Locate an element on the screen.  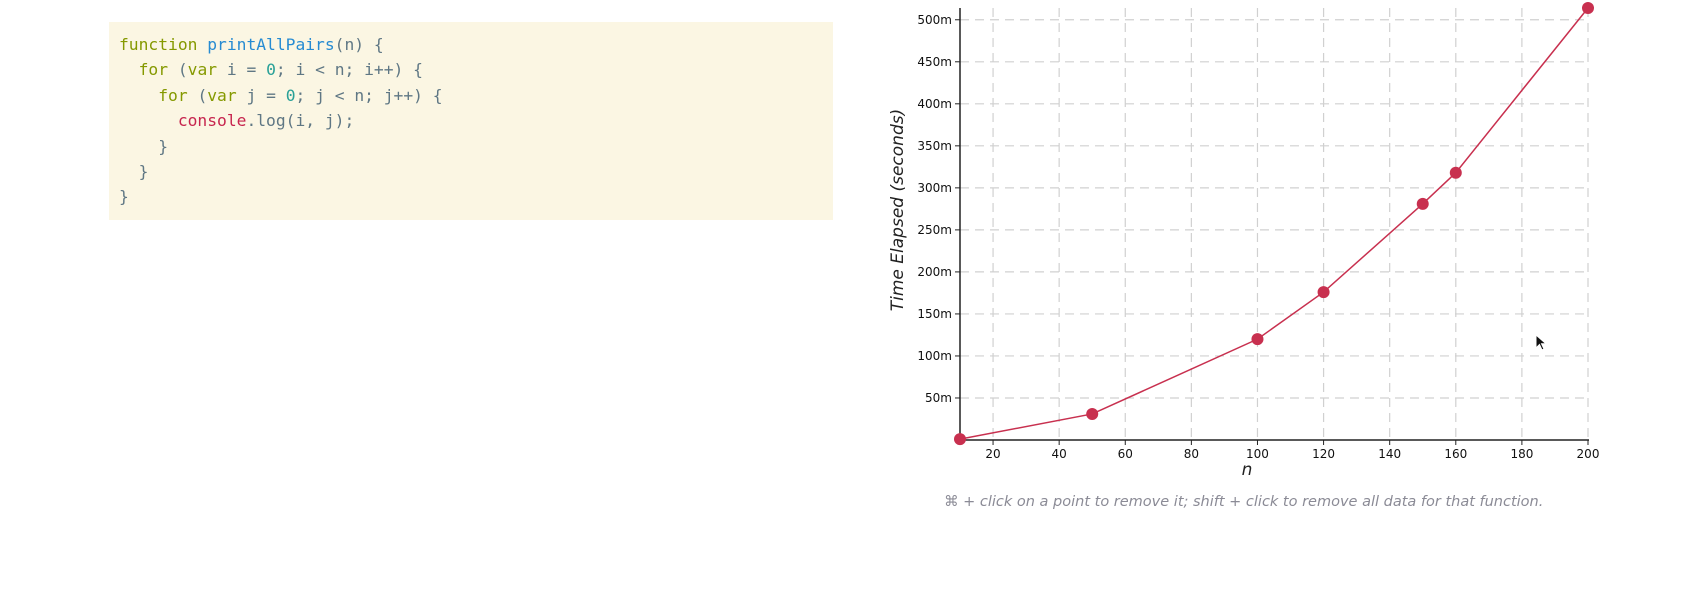
x-tick-label: 80 is located at coordinates (1191, 454).